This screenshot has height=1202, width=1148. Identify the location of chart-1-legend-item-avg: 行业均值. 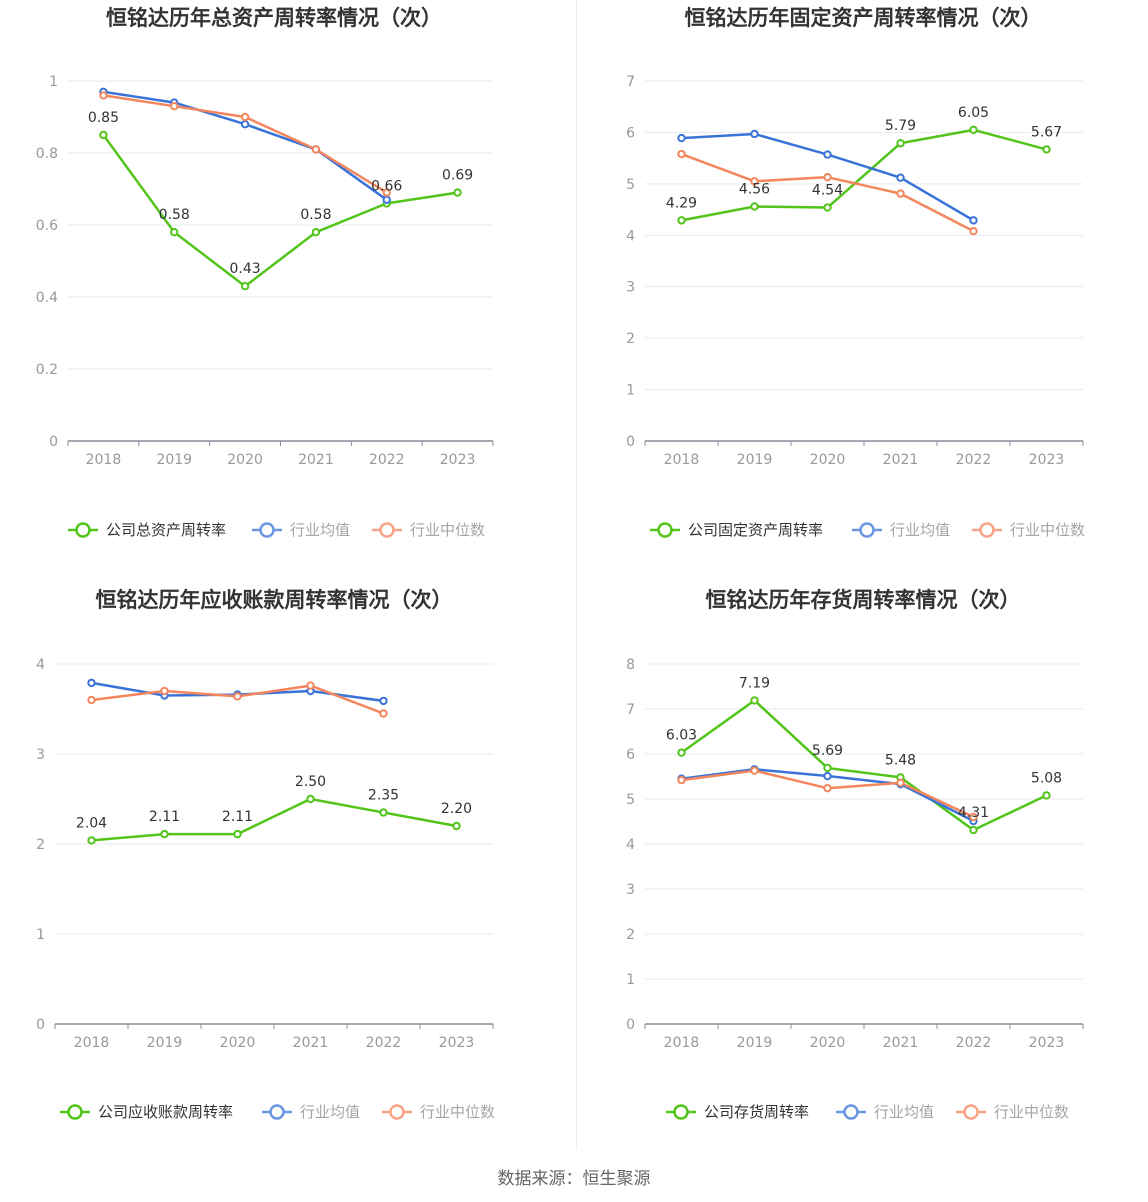
(901, 530).